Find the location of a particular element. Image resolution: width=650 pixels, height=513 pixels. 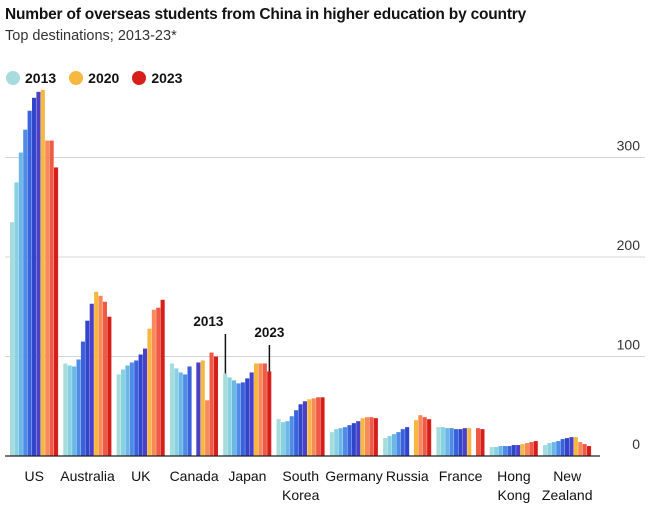

bar-us-2013 is located at coordinates (12, 339).